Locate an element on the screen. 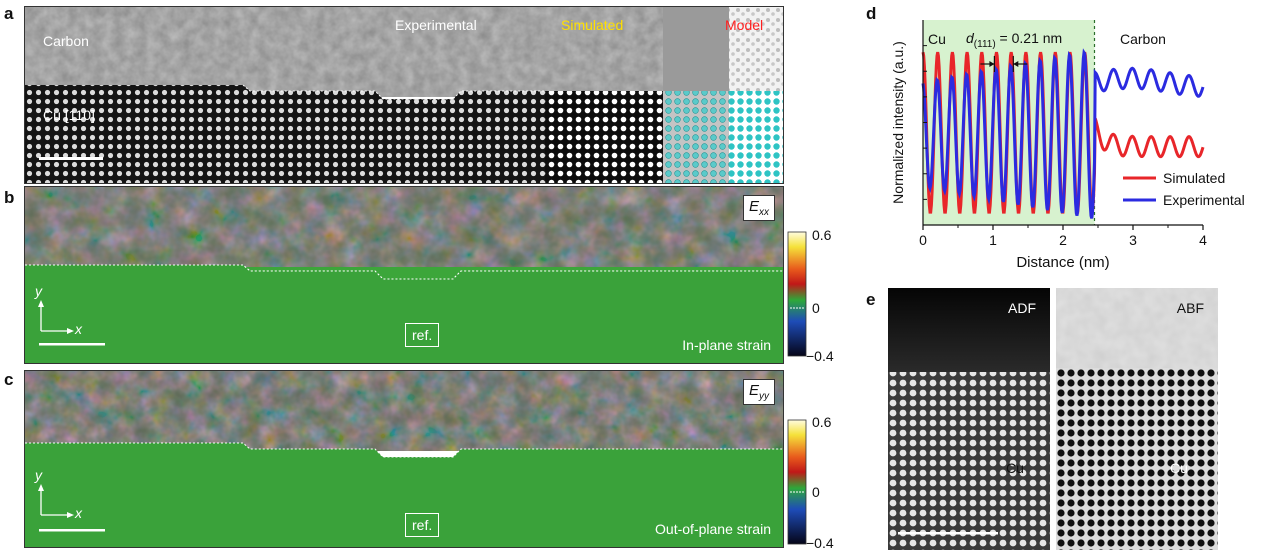 Image resolution: width=1271 pixels, height=554 pixels. colorbars-svg is located at coordinates (797, 388).